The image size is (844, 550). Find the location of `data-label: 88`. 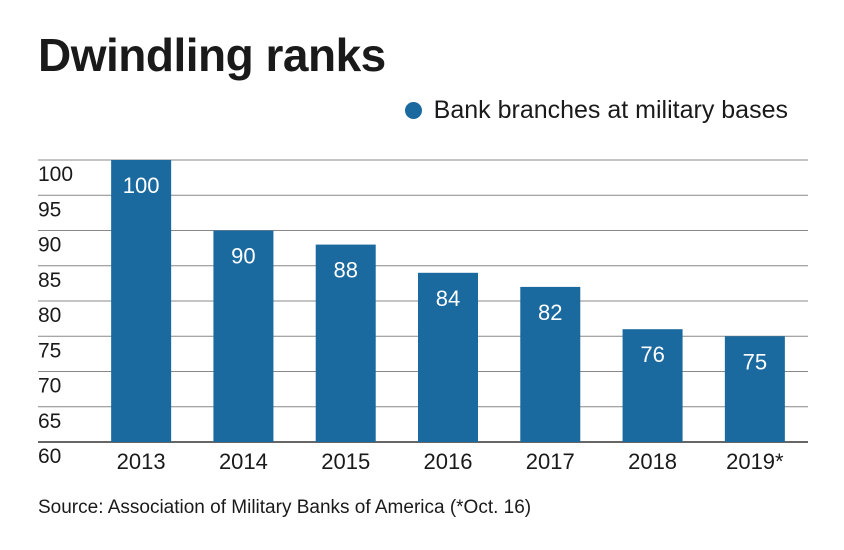

data-label: 88 is located at coordinates (345, 270).